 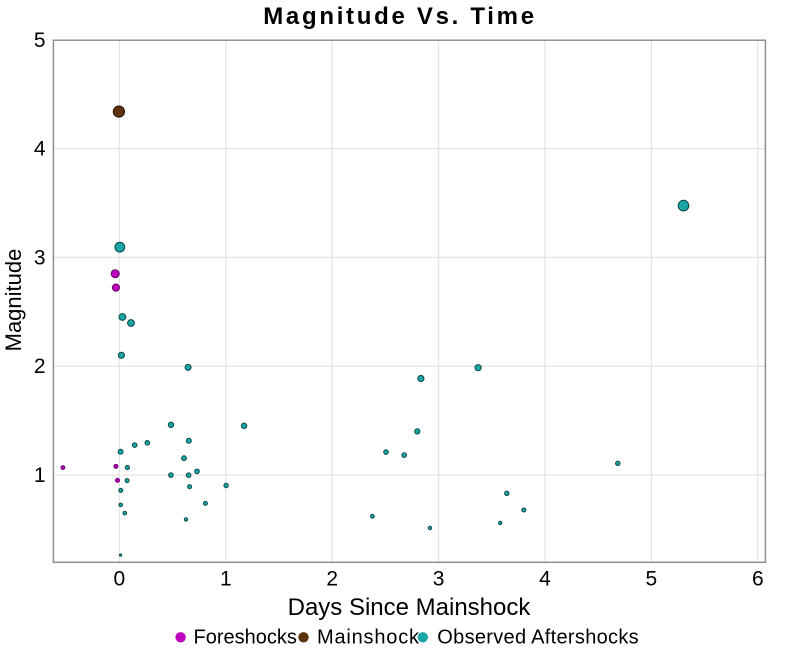 I want to click on svg-text: 6, so click(x=758, y=579).